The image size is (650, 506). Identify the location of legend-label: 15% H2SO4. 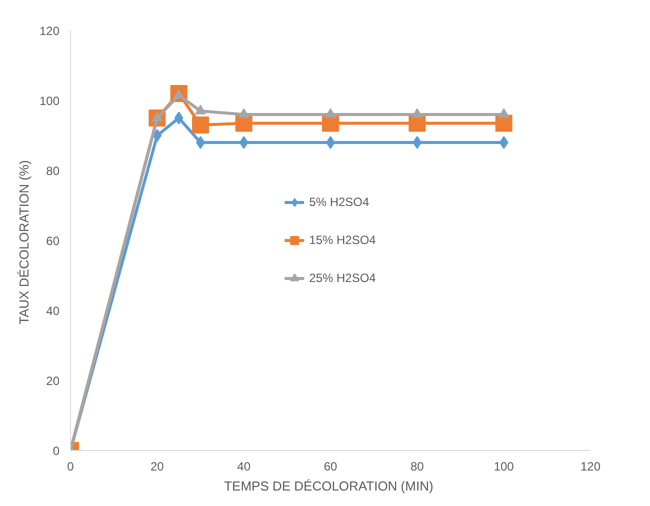
(342, 240).